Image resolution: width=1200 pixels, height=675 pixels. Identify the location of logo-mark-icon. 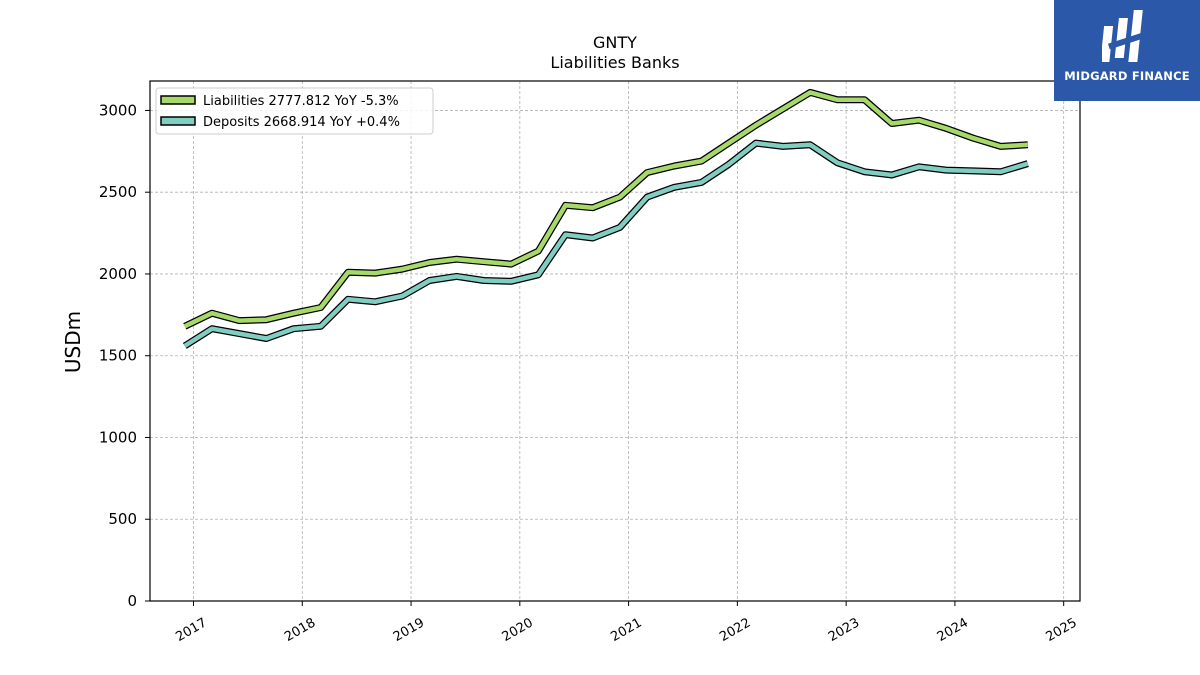
(1123, 36).